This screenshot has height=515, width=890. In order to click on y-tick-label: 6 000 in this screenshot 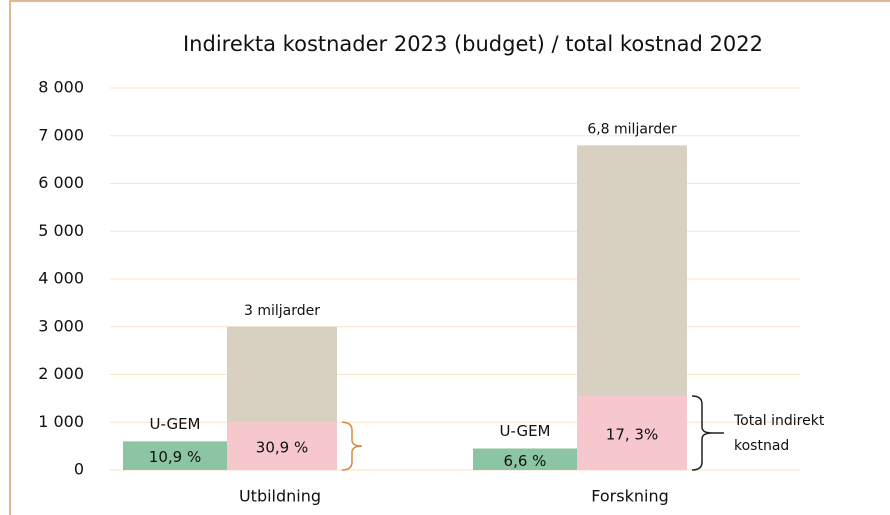, I will do `click(61, 182)`.